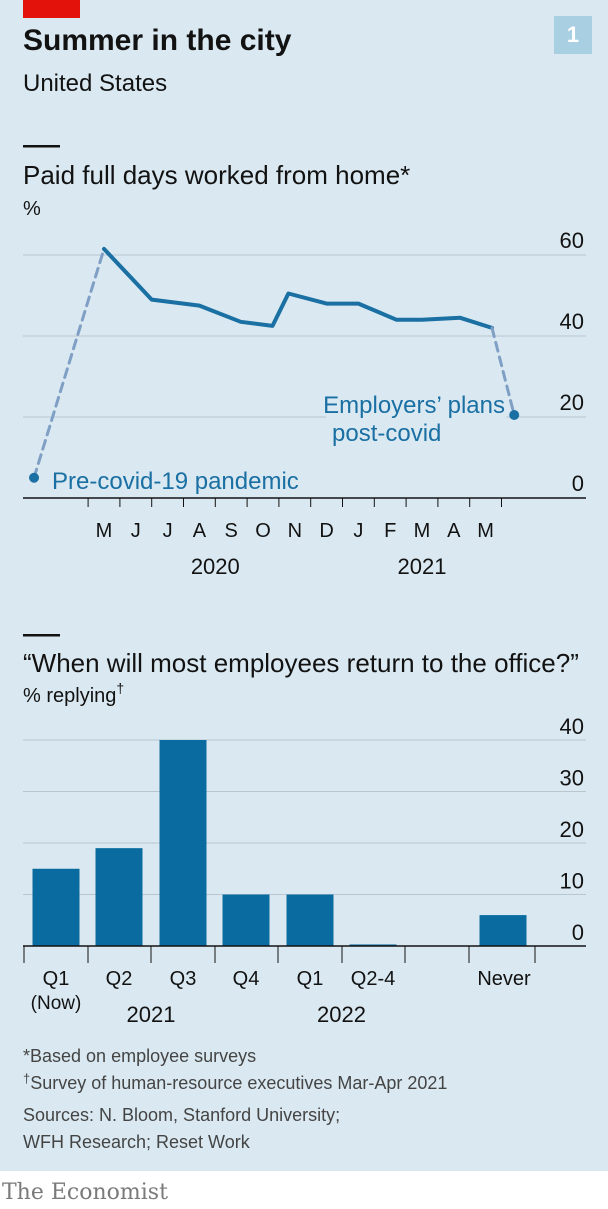  I want to click on main-subtitle: United States, so click(95, 83).